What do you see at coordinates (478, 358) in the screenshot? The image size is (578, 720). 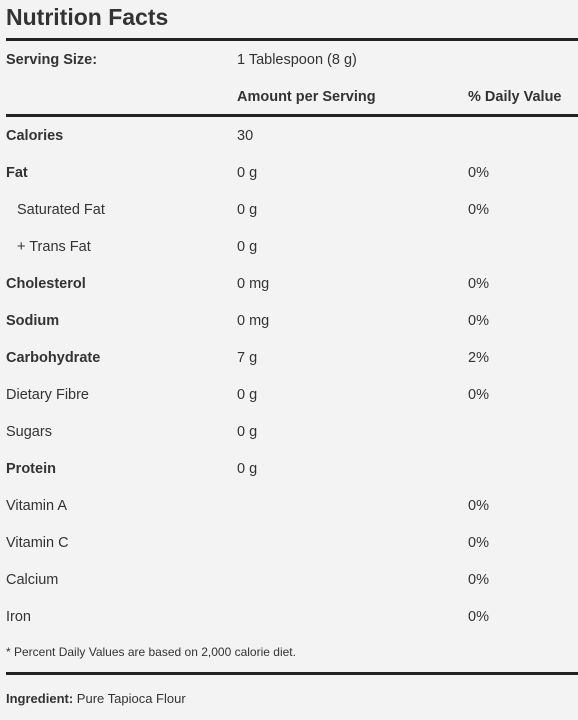 I see `nutrient-daily-value: 2%` at bounding box center [478, 358].